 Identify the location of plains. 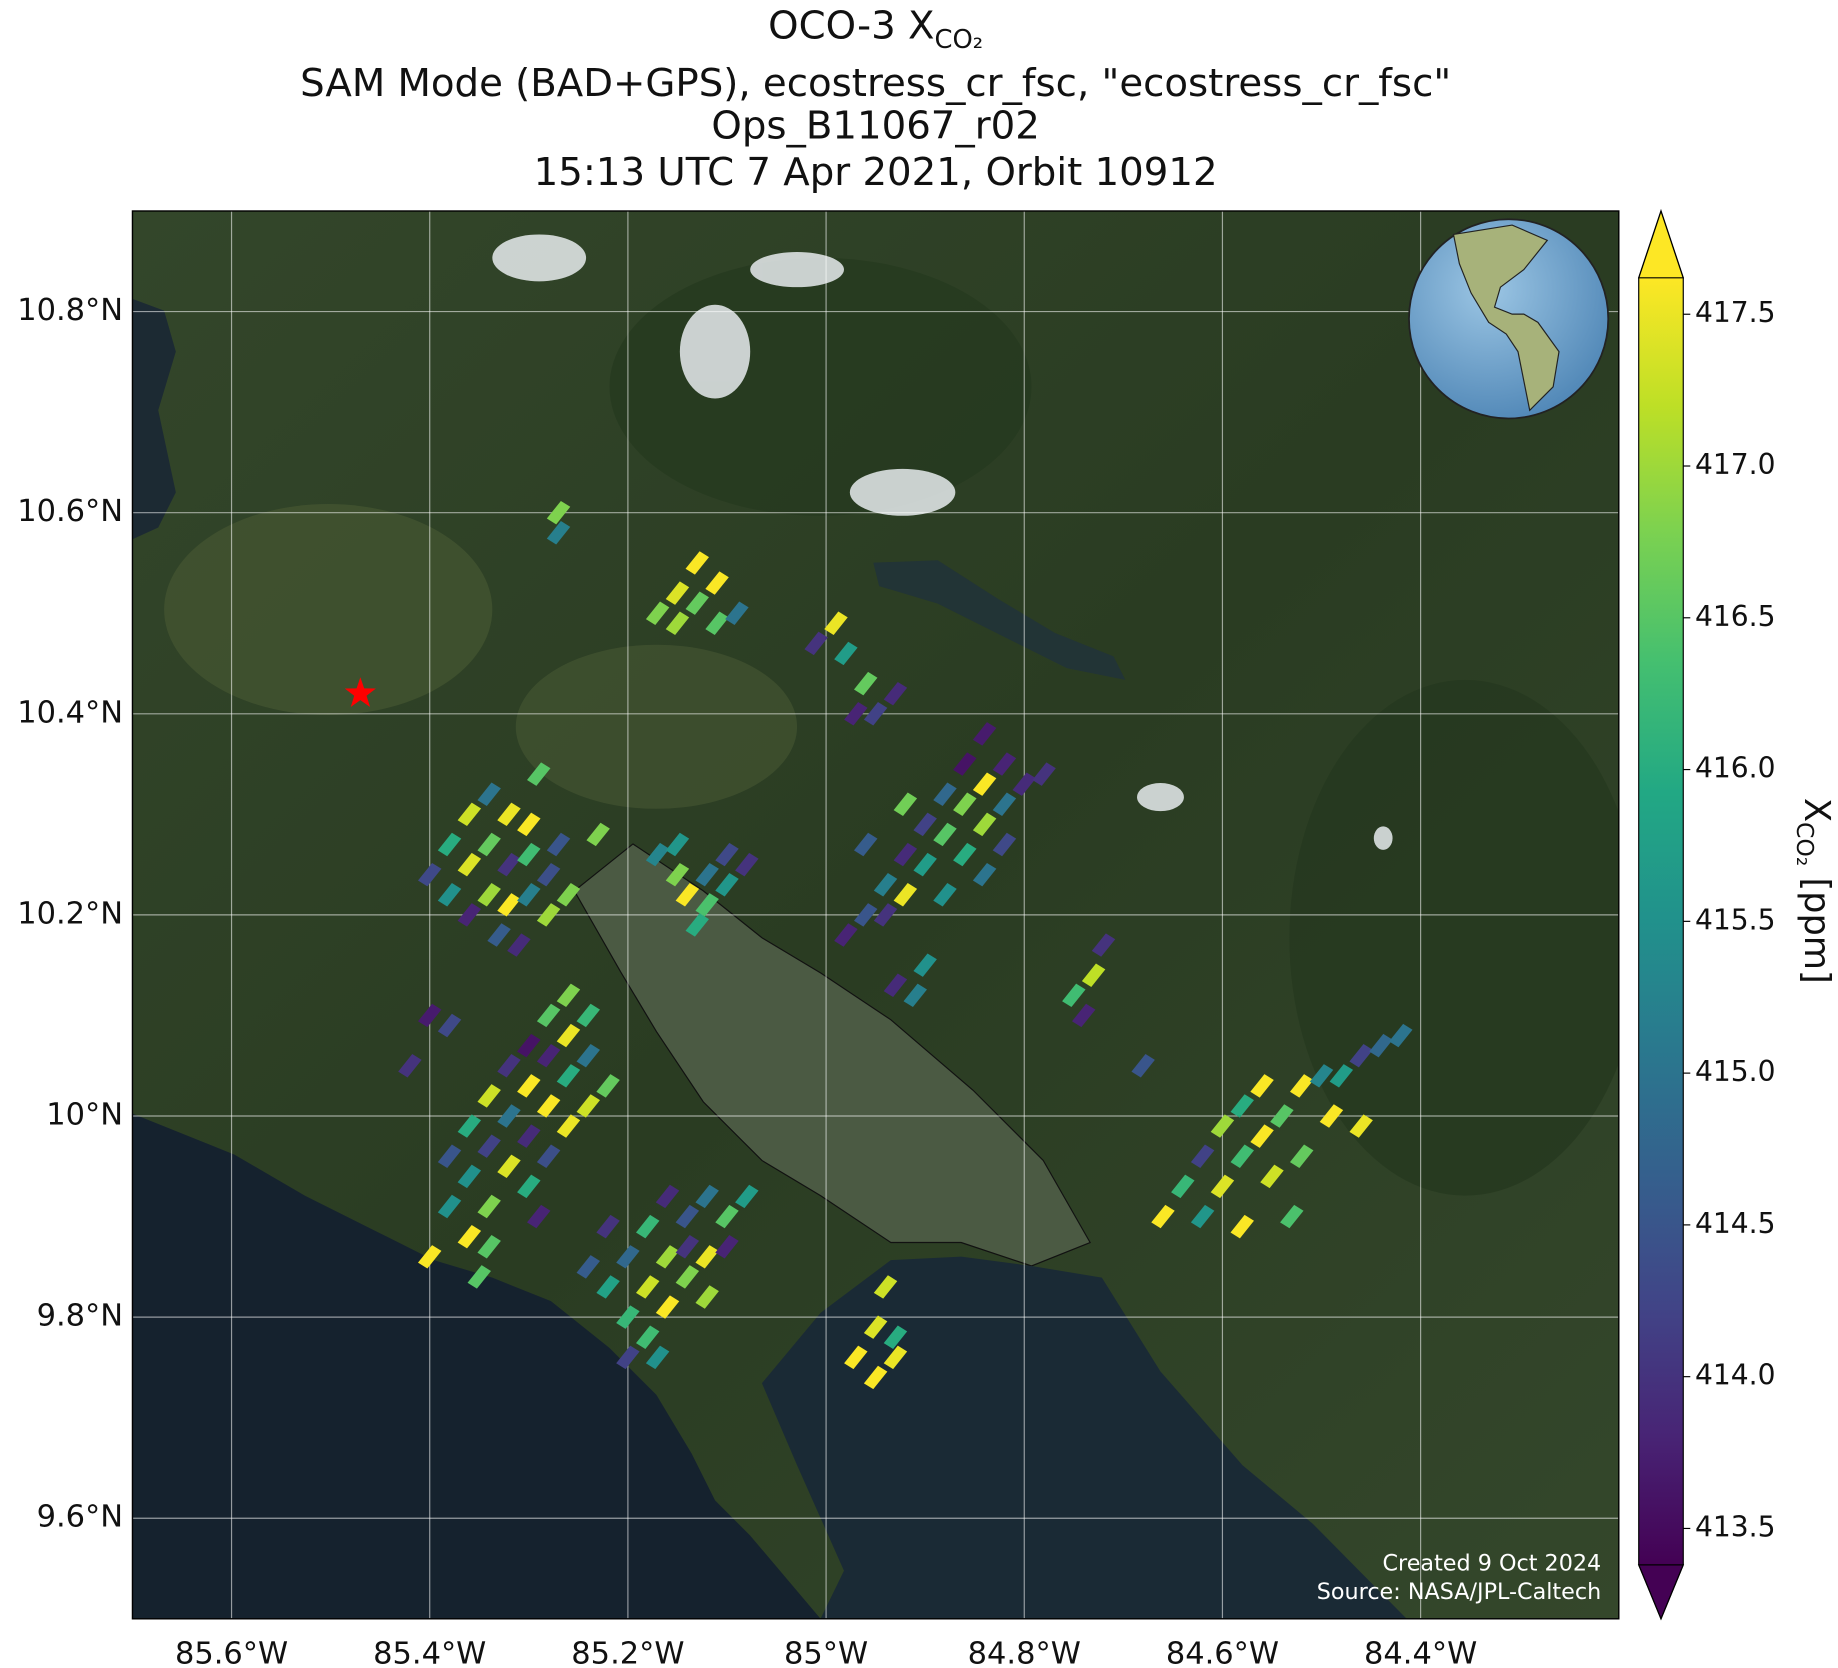
(656, 726).